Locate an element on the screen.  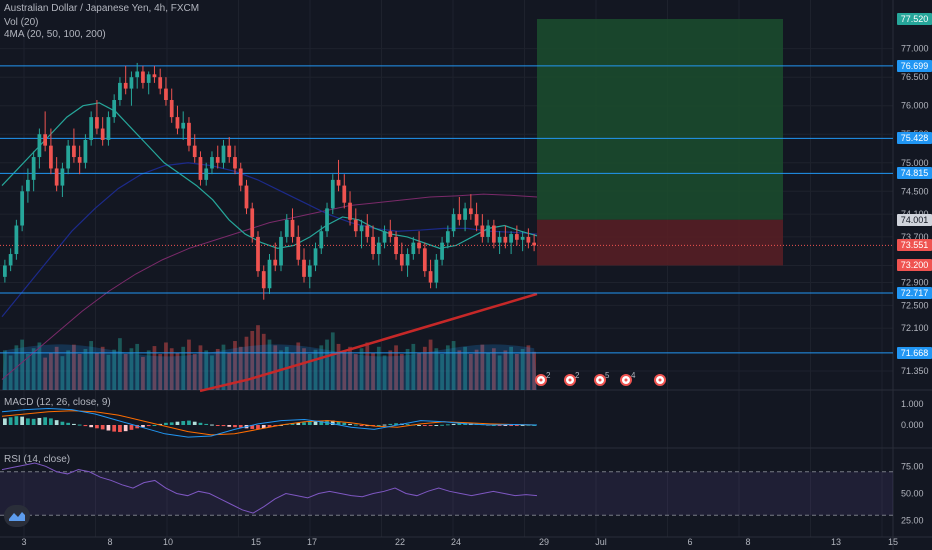
rsi-band is located at coordinates (446, 493).